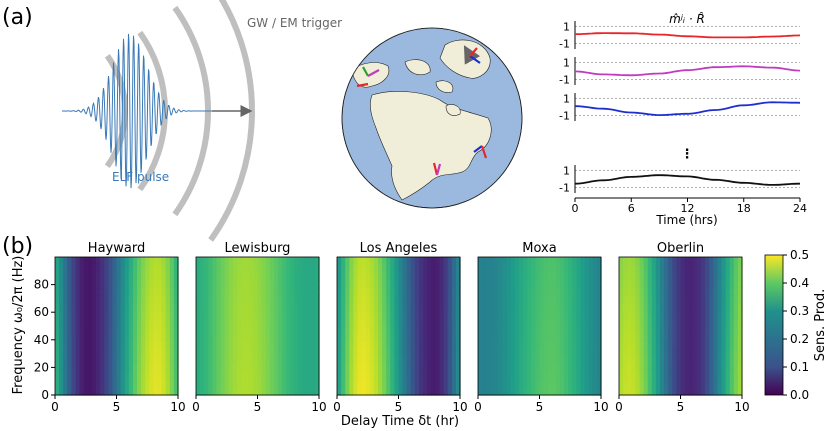 The height and width of the screenshot is (431, 830). What do you see at coordinates (478, 407) in the screenshot?
I see `x-tick-label: 0` at bounding box center [478, 407].